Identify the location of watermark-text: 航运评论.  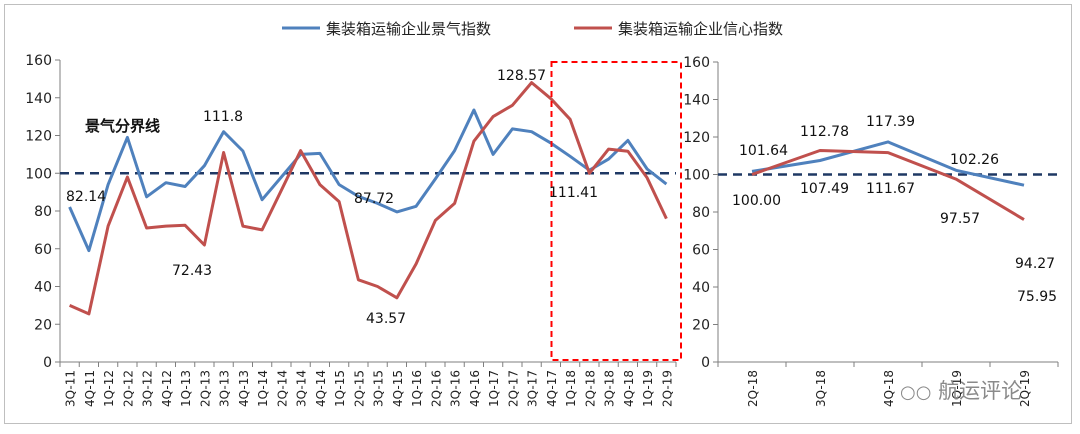
(980, 391).